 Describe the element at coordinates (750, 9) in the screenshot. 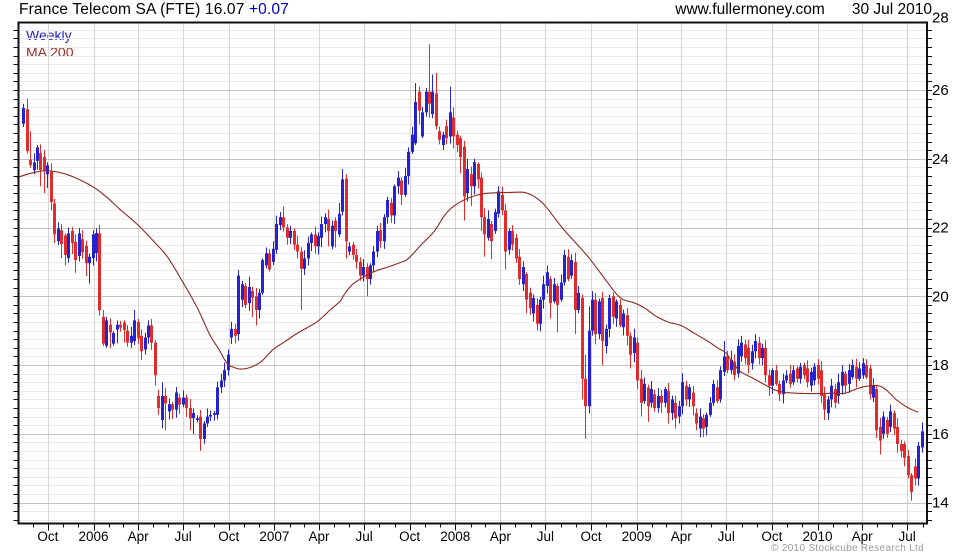

I see `website-link: www.fullermoney.com` at that location.